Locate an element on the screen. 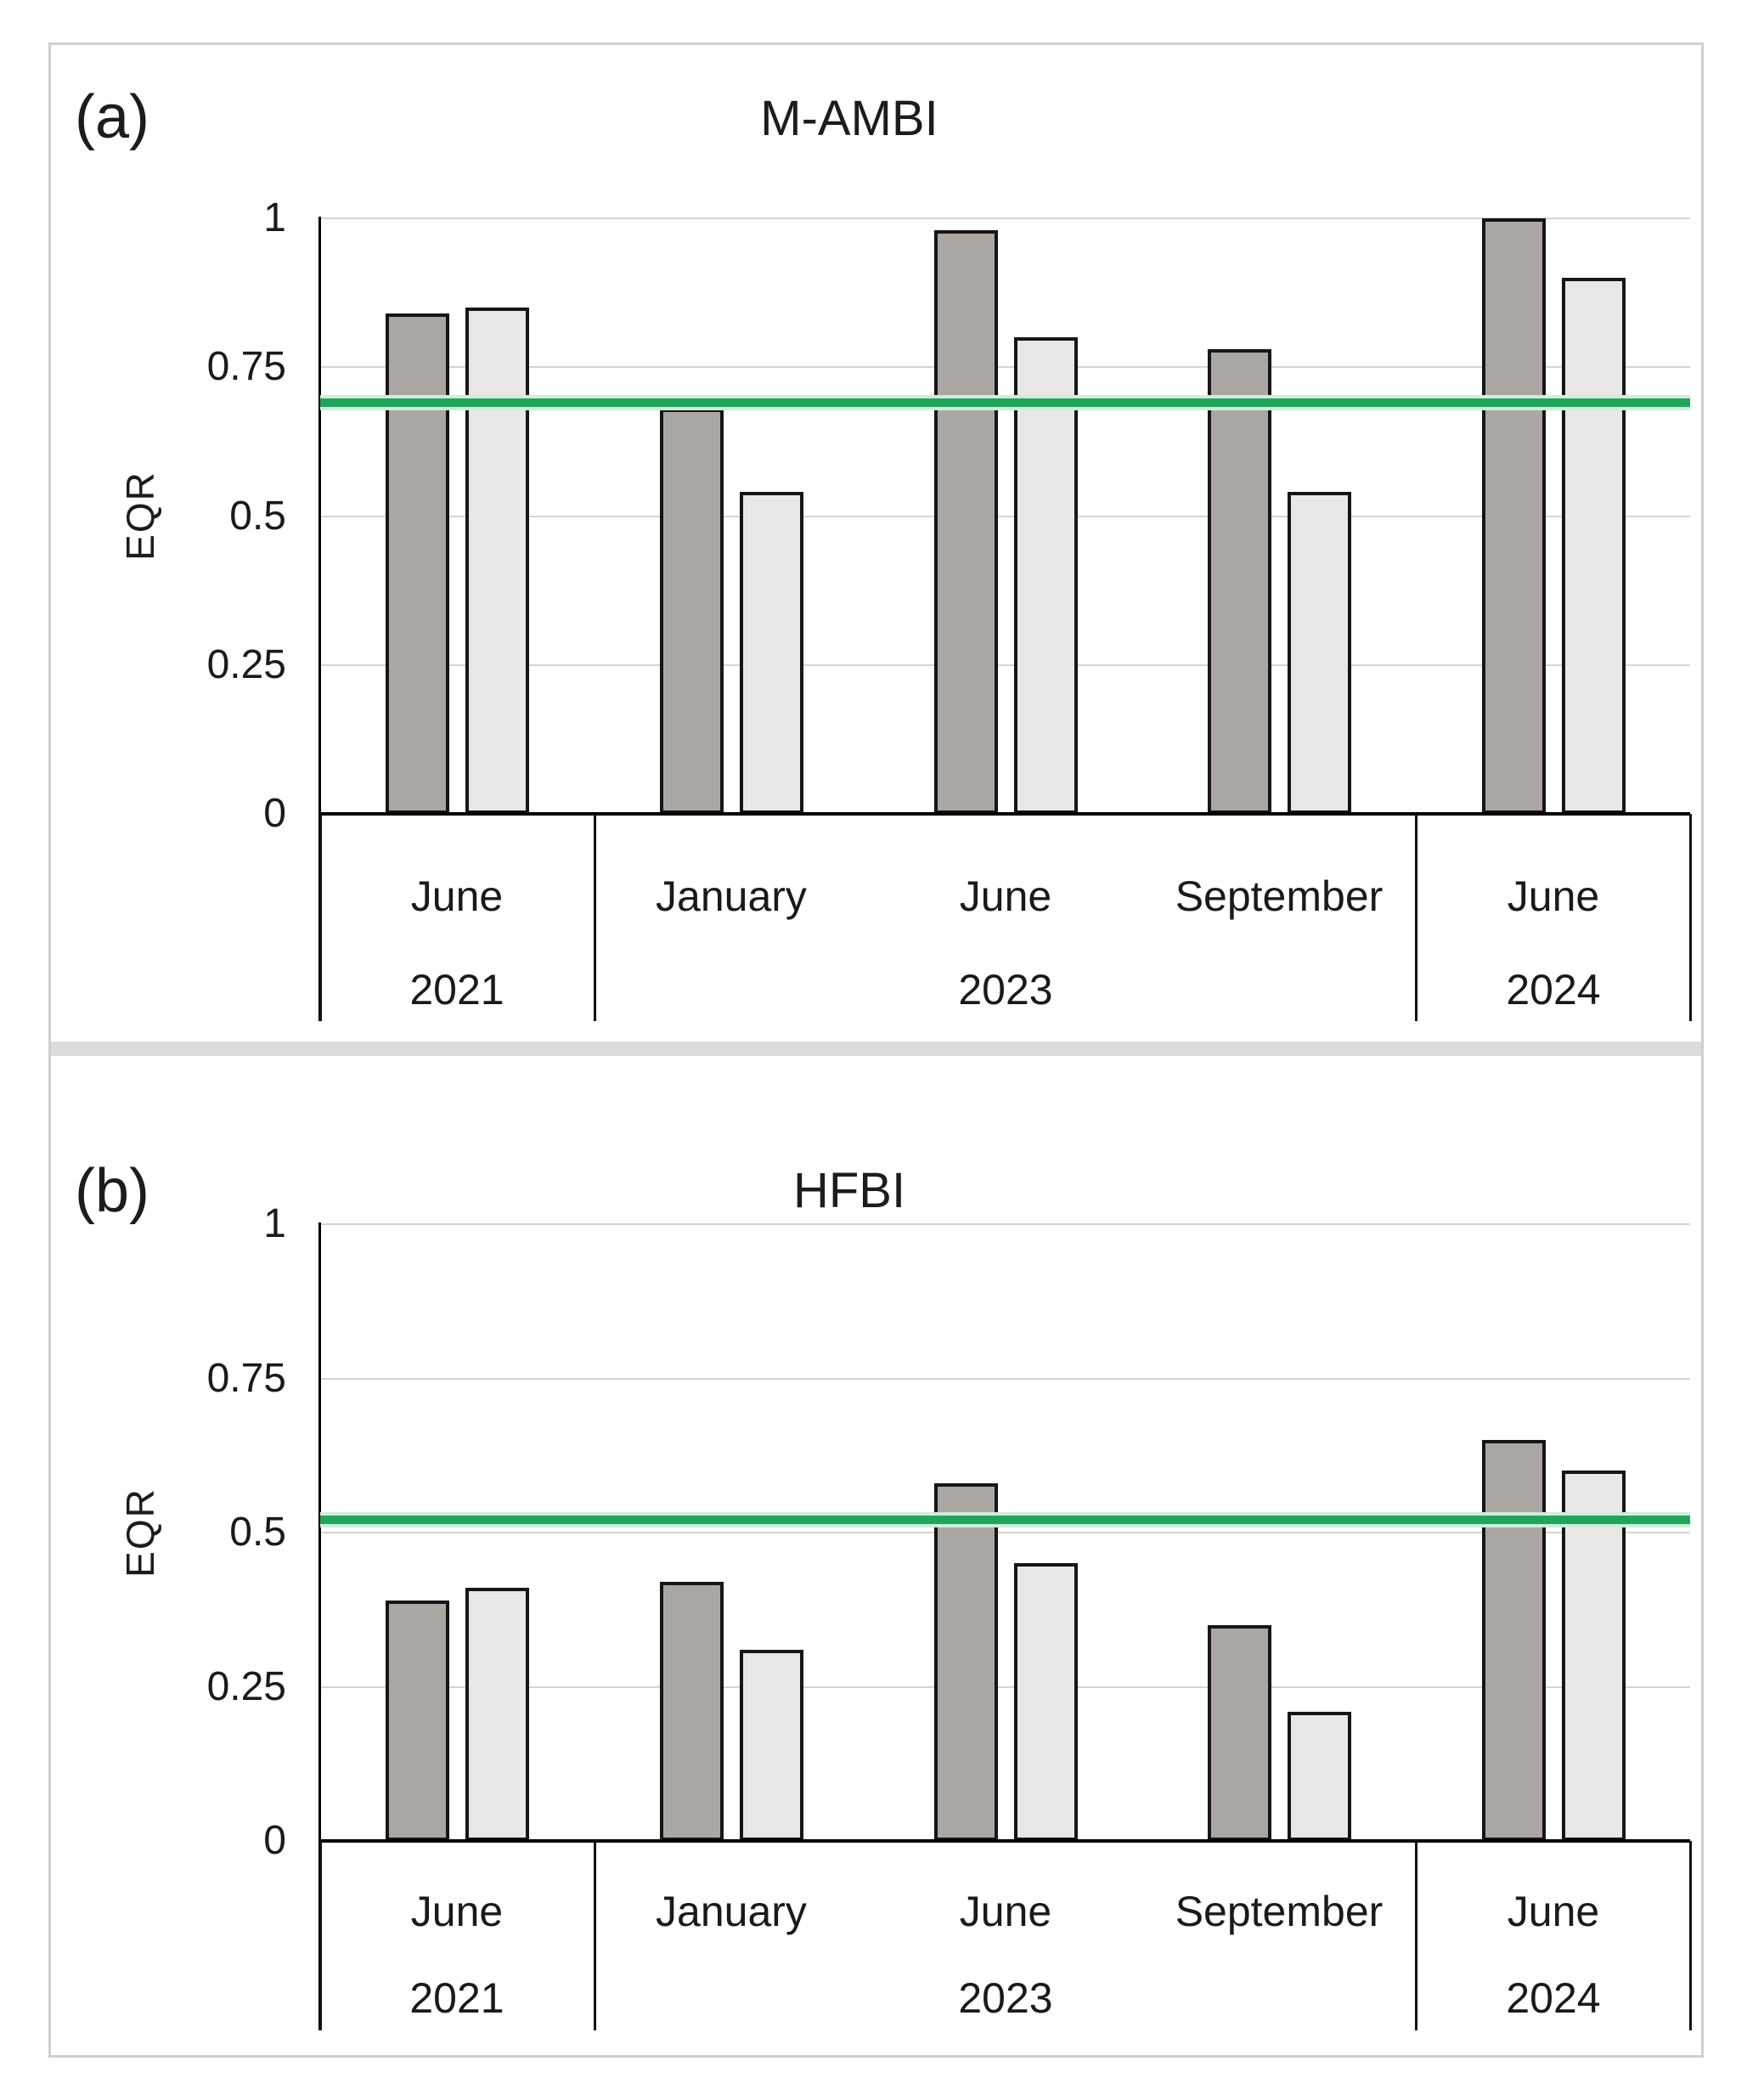 The image size is (1764, 2089). panel-b-y-axis-title: EQR is located at coordinates (140, 1533).